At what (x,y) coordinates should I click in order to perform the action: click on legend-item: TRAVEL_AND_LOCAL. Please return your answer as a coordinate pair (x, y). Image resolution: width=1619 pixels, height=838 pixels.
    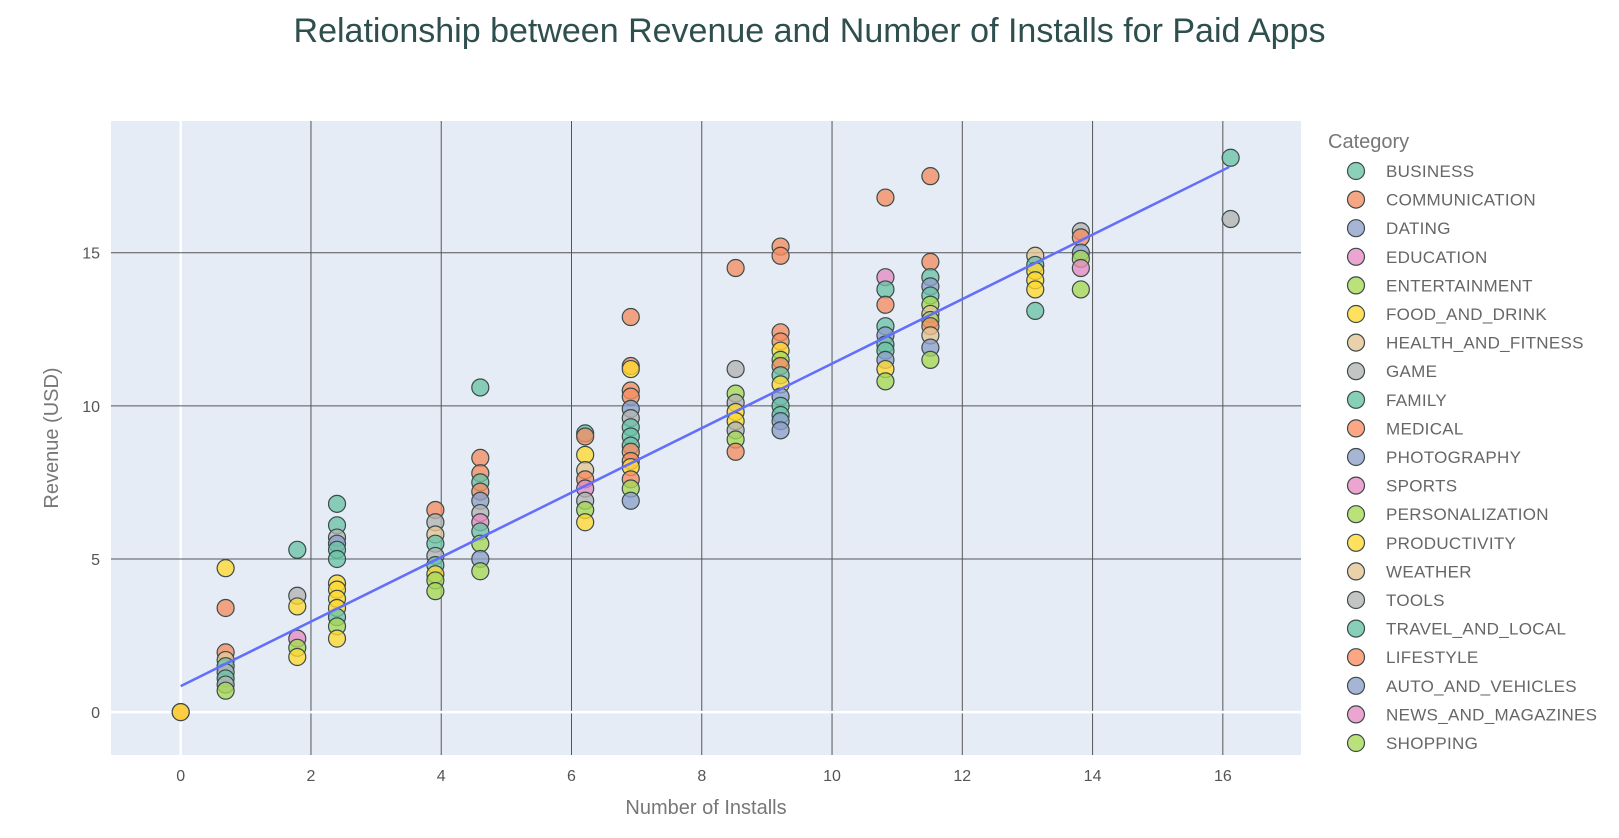
    Looking at the image, I should click on (1456, 629).